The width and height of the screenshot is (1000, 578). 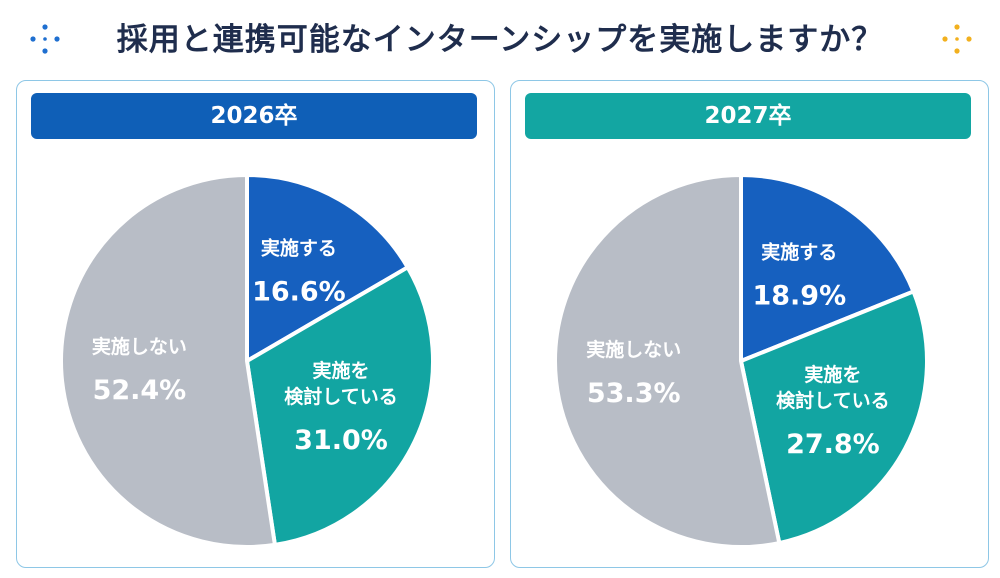 What do you see at coordinates (634, 393) in the screenshot?
I see `slice-value-not-implement: 53.3%` at bounding box center [634, 393].